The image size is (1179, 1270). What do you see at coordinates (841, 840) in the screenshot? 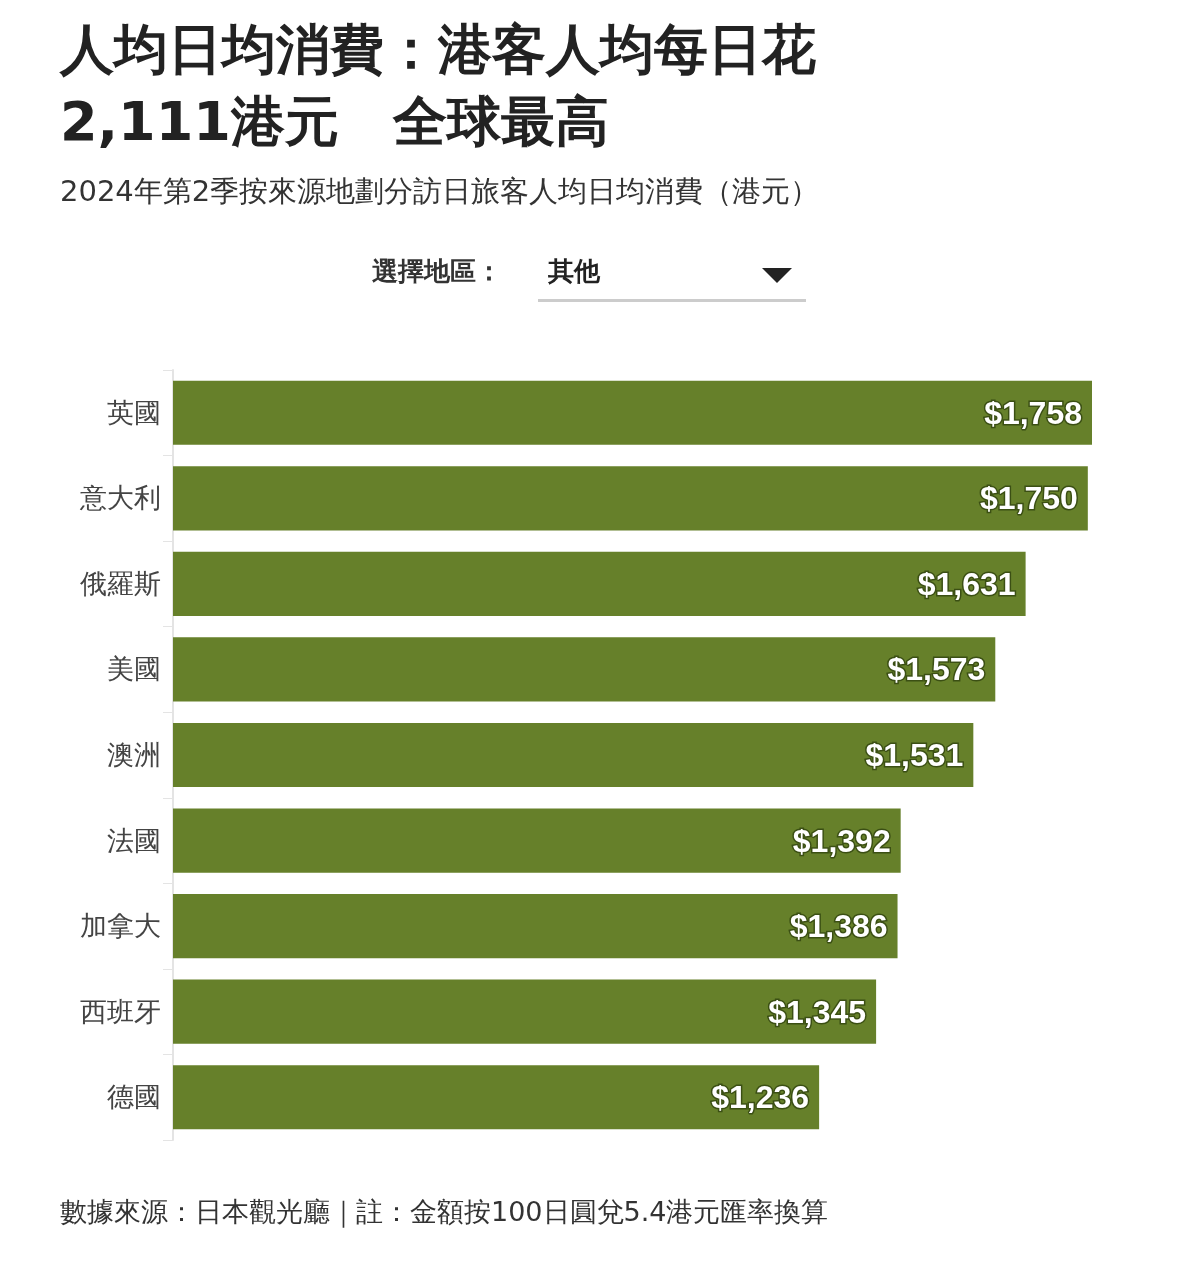
I see `data-label: $1,392` at bounding box center [841, 840].